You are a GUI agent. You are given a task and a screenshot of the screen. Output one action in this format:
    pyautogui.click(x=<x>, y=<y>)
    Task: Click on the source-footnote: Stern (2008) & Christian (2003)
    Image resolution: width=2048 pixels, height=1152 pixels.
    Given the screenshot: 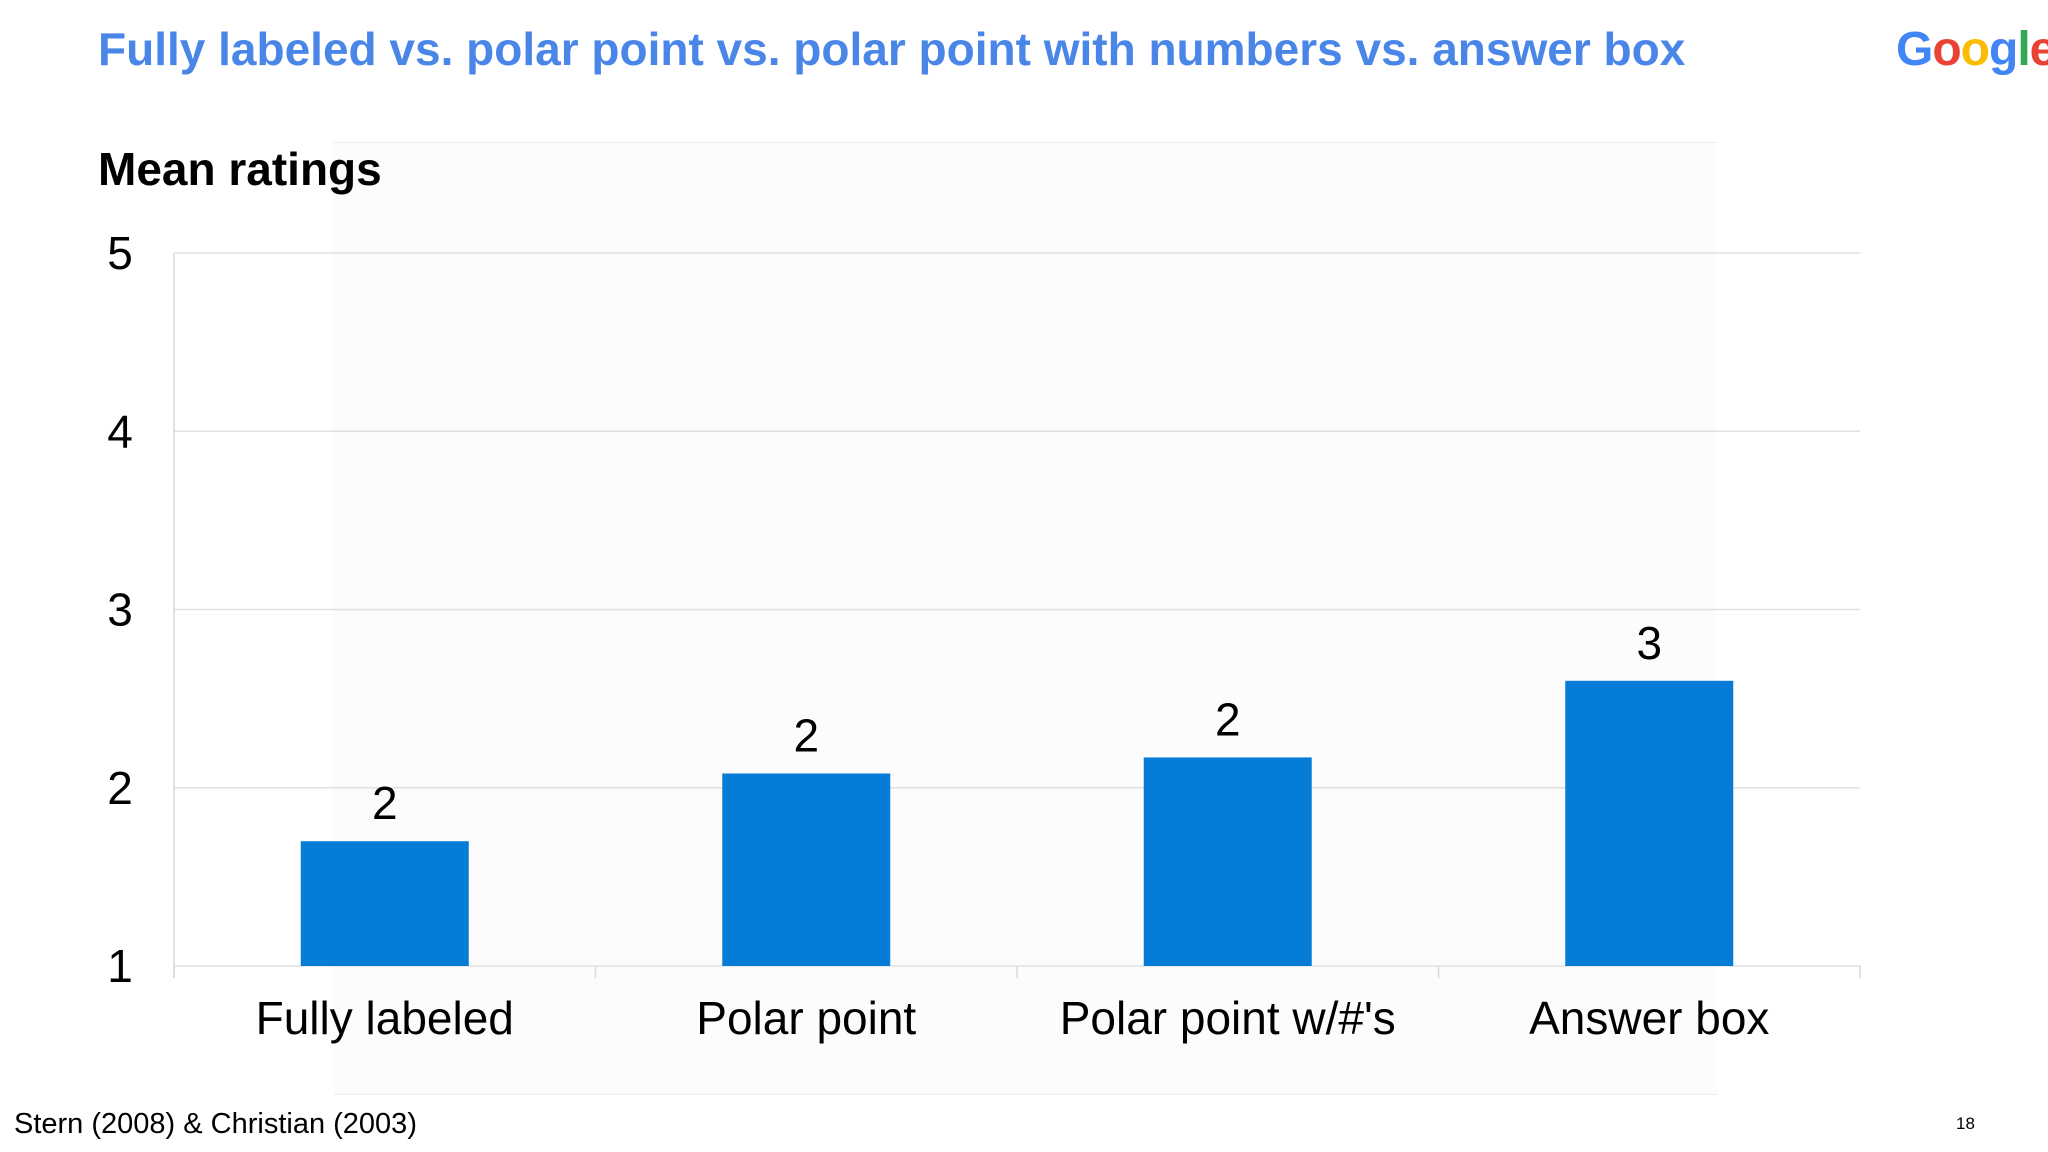 What is the action you would take?
    pyautogui.click(x=215, y=1124)
    